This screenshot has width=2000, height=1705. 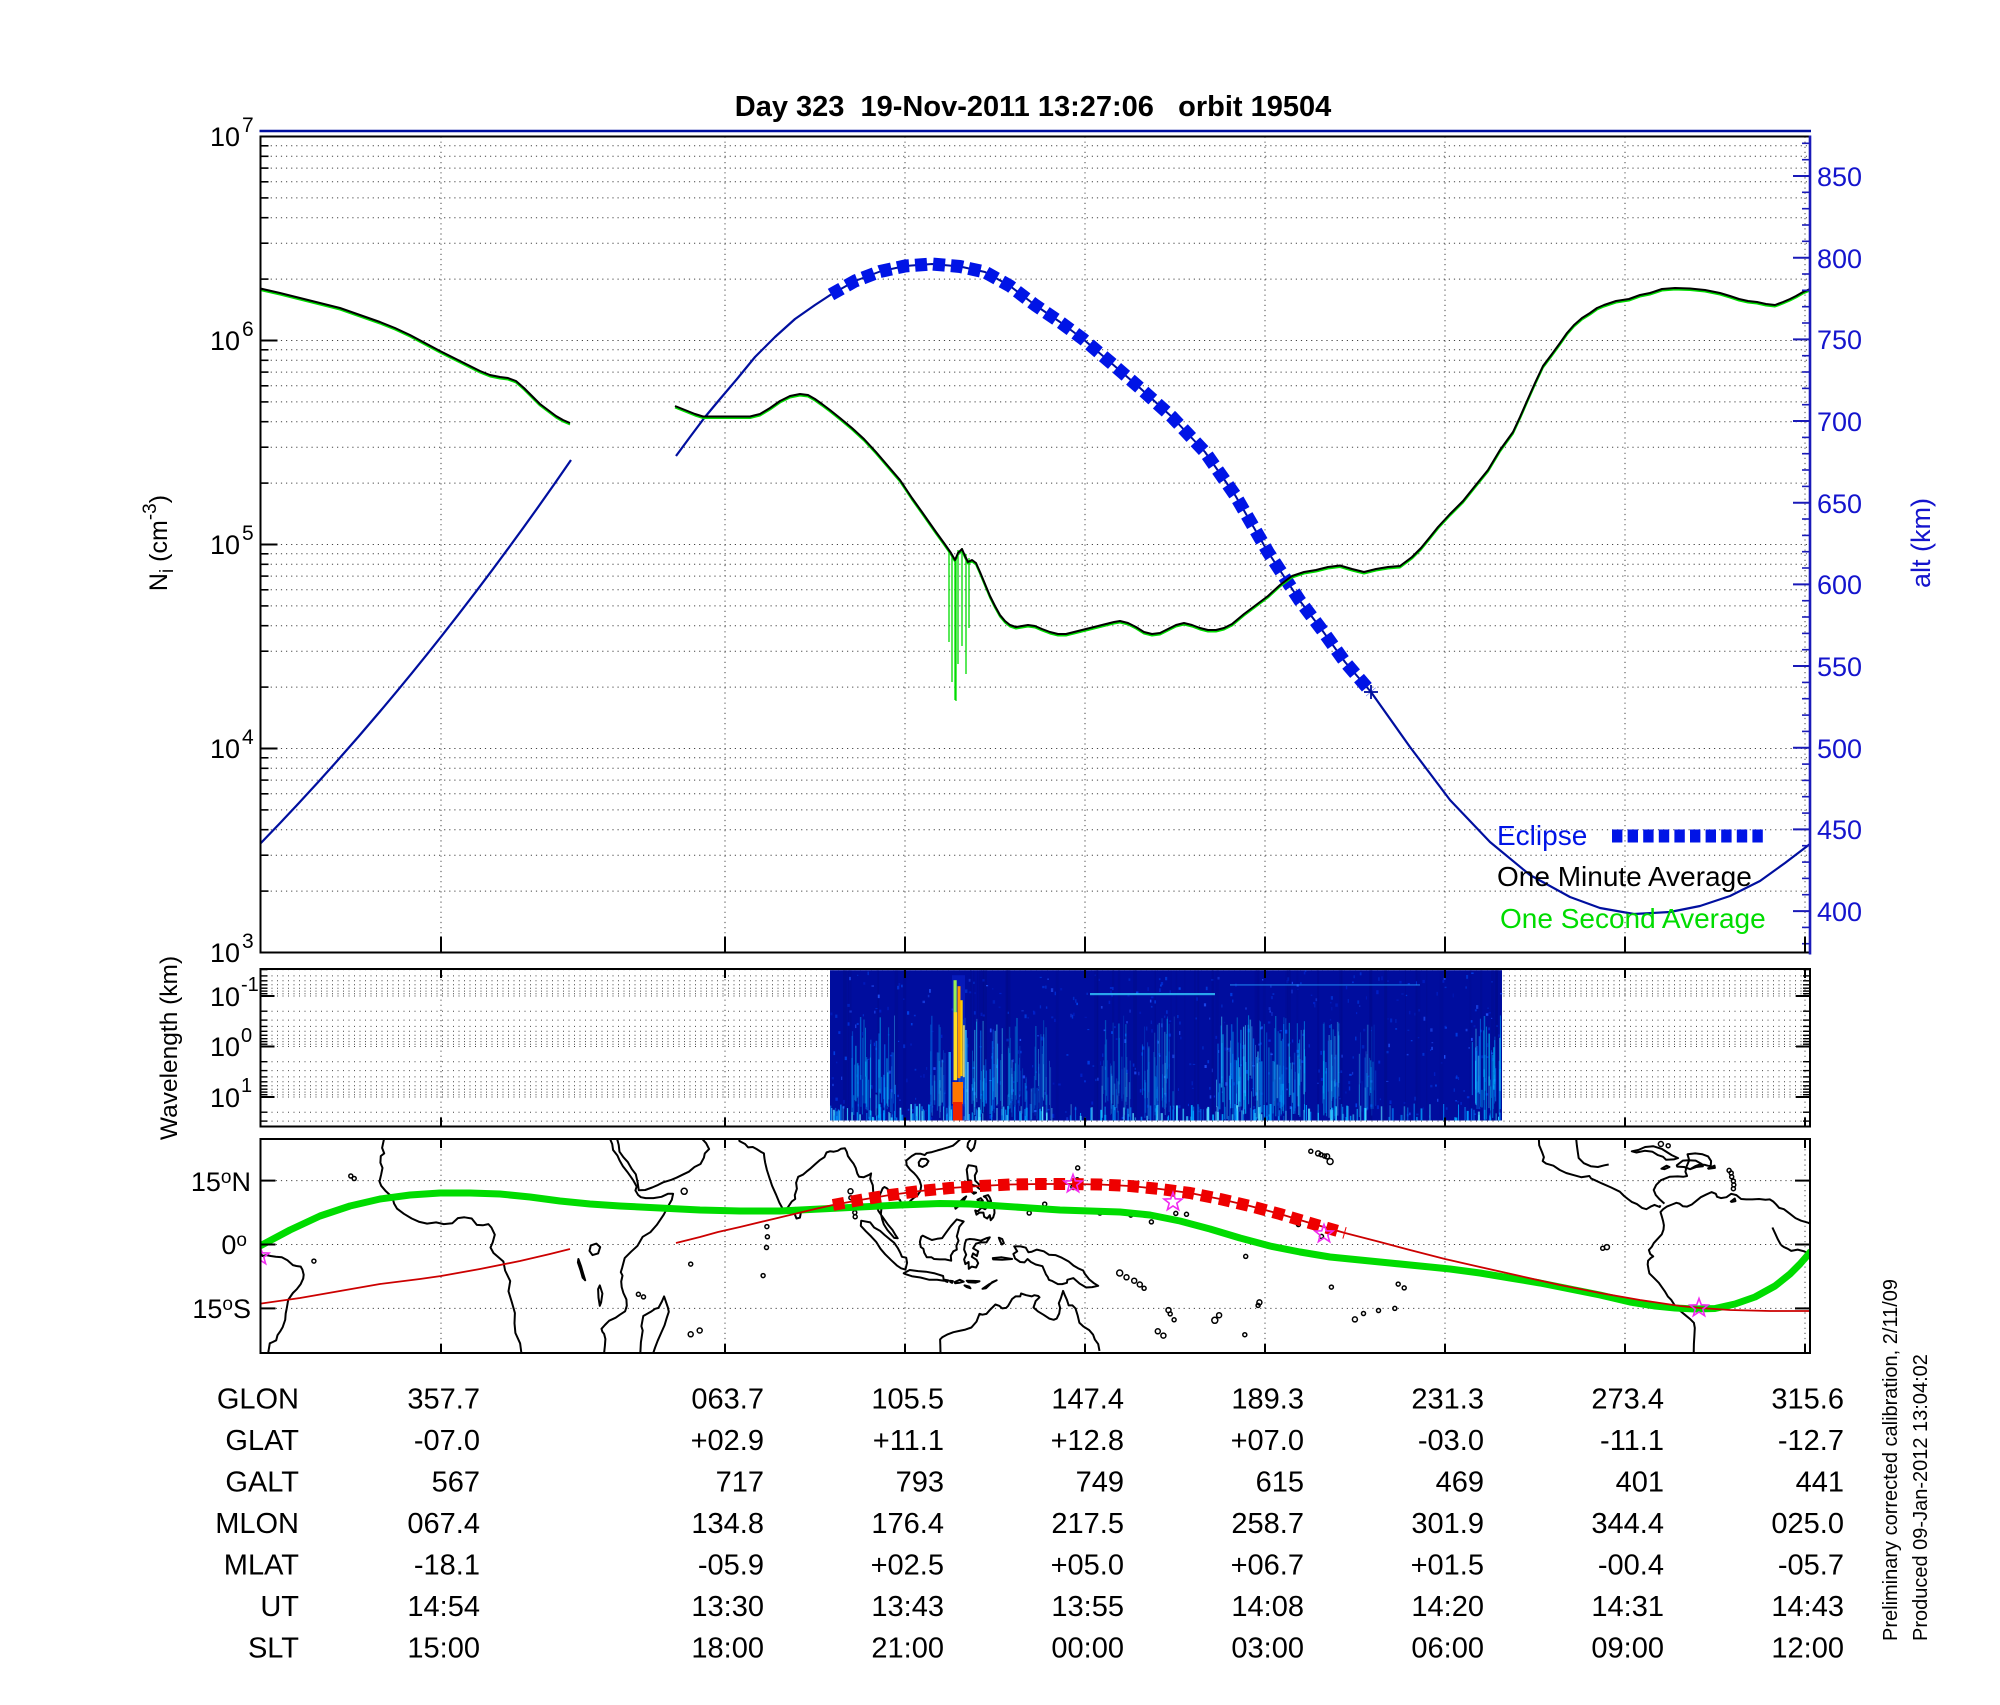 What do you see at coordinates (1624, 876) in the screenshot?
I see `svg-text: One Minute Average` at bounding box center [1624, 876].